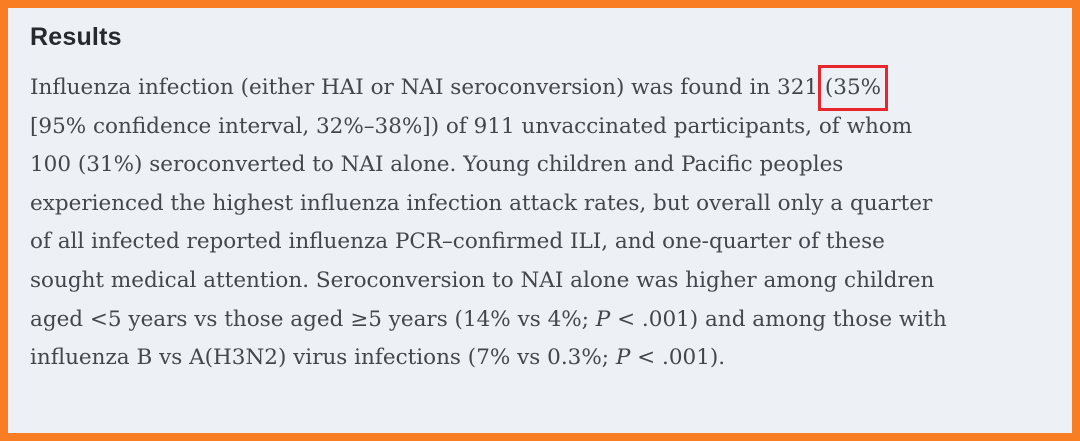 The width and height of the screenshot is (1080, 441). Describe the element at coordinates (678, 358) in the screenshot. I see `paragraph-text: < .001).` at that location.